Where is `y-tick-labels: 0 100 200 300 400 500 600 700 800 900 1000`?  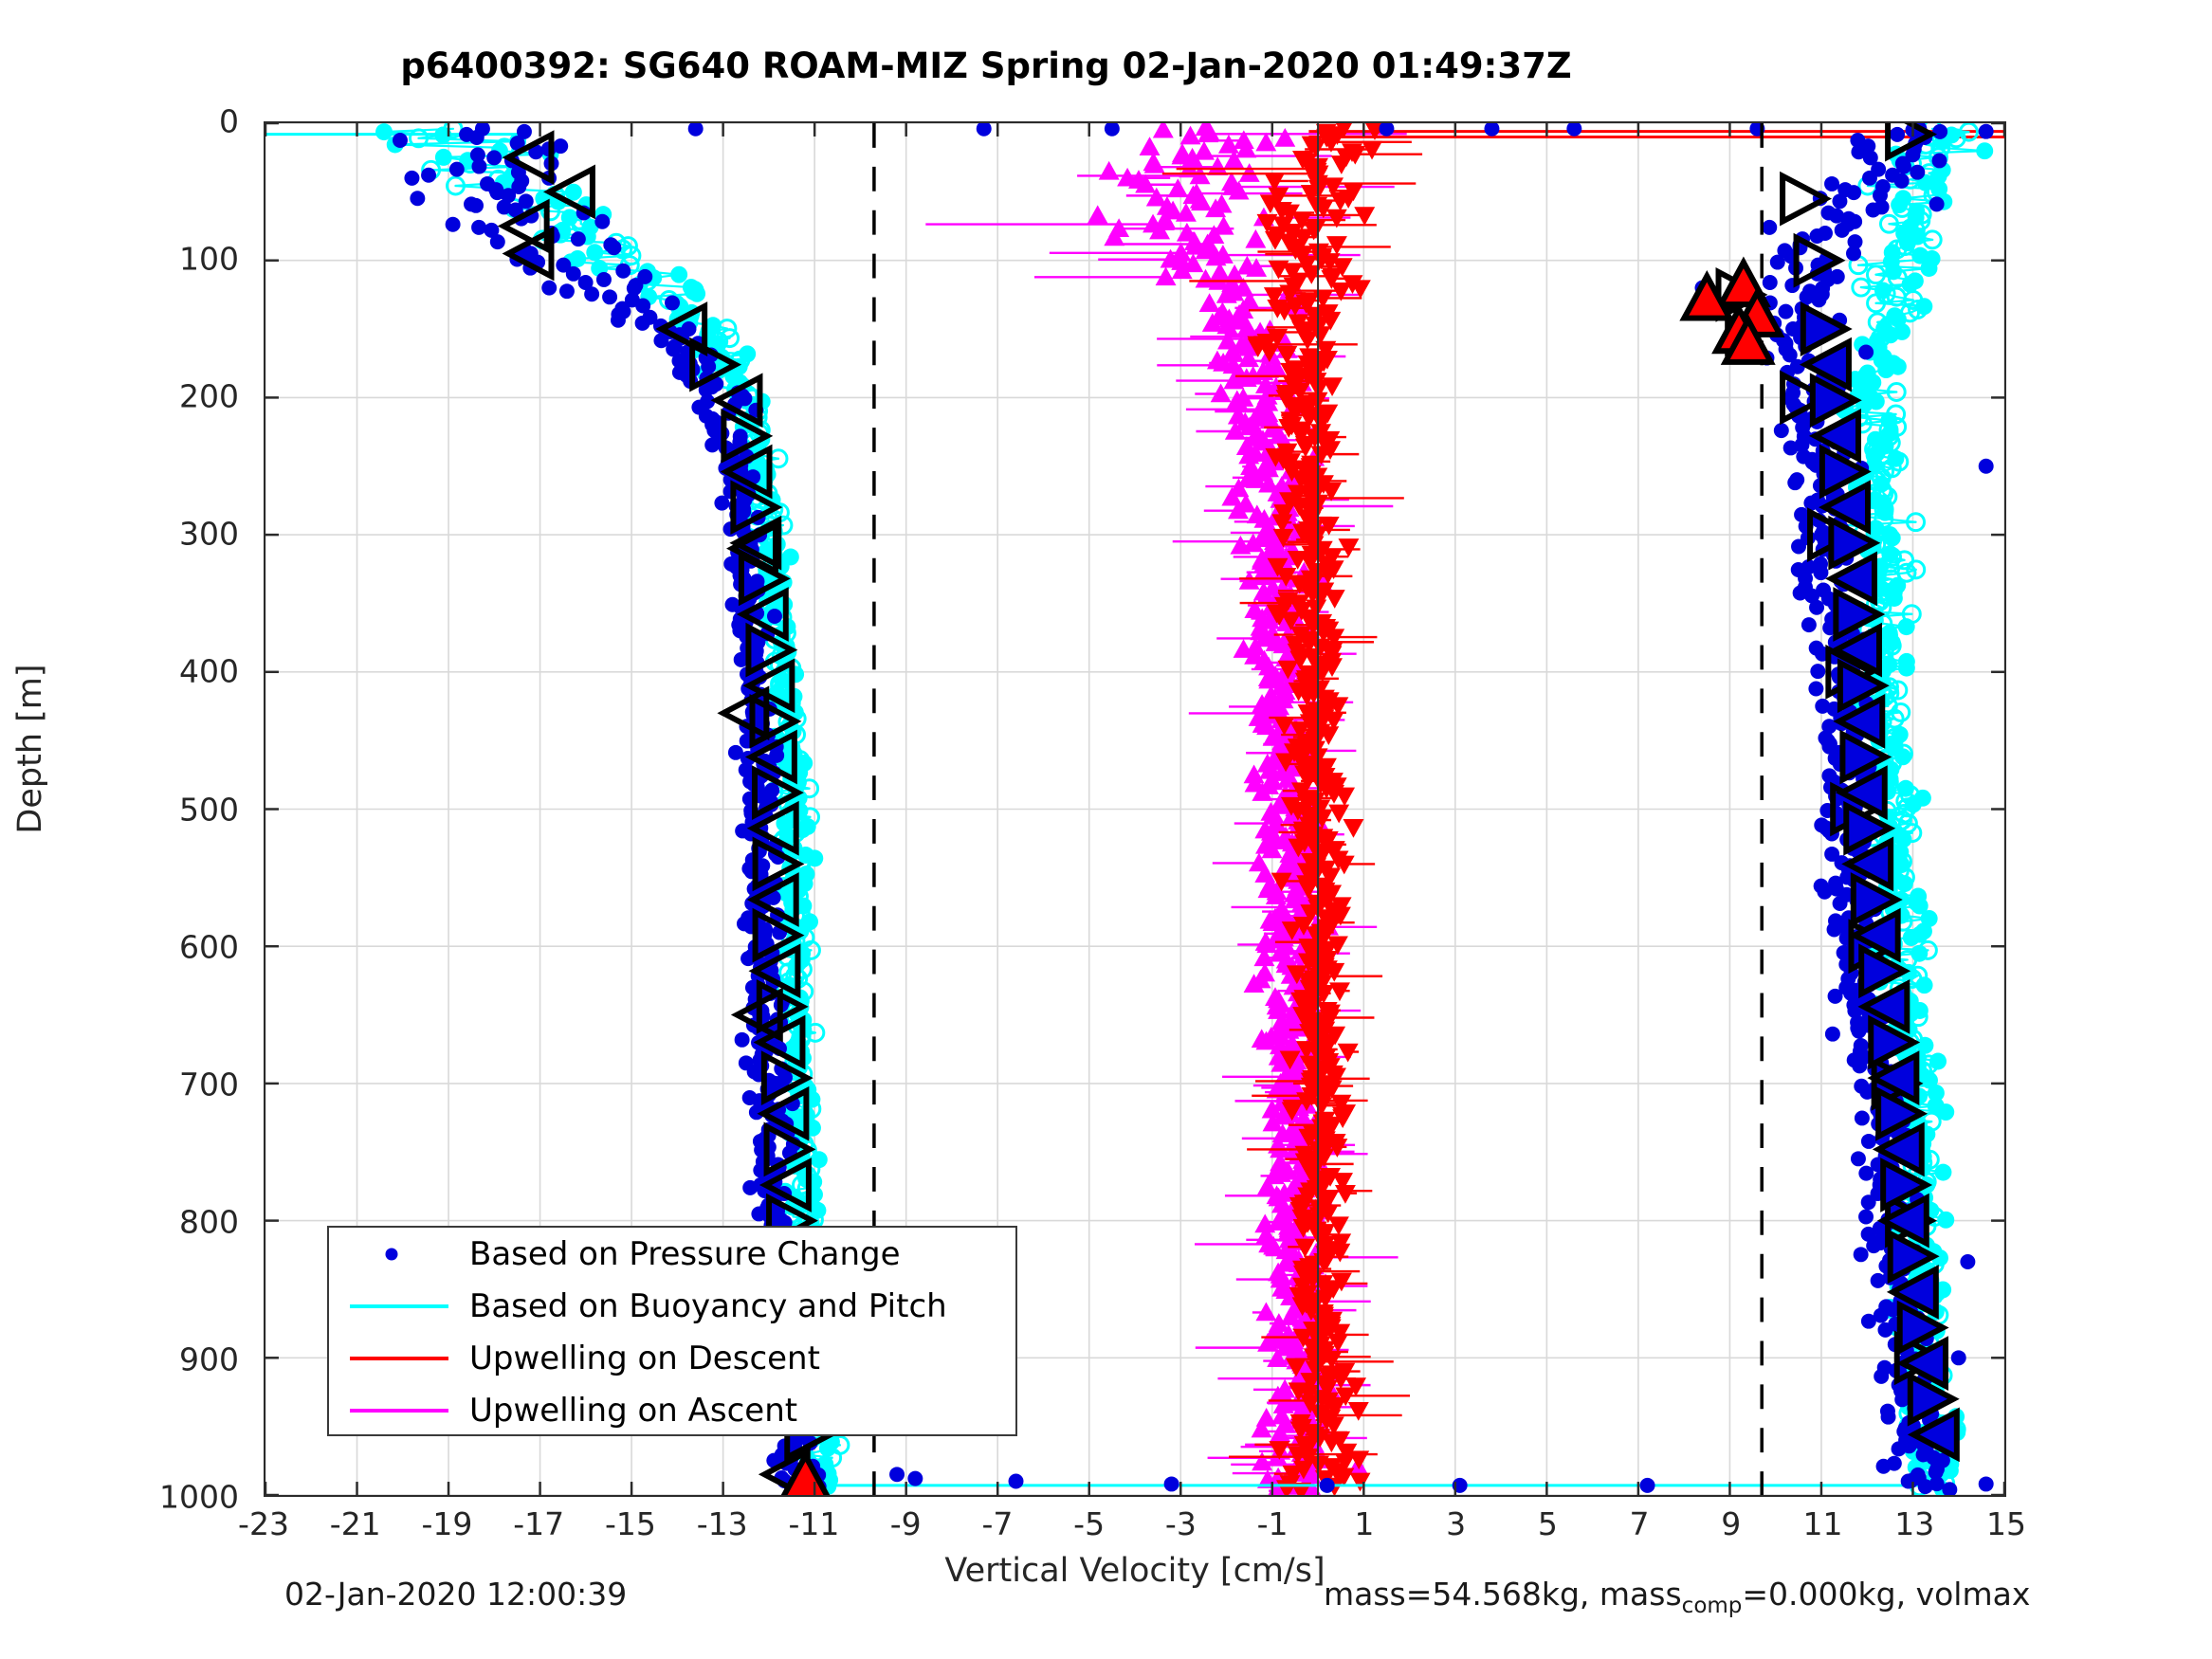
y-tick-labels: 0 100 200 300 400 500 600 700 800 900 1000 is located at coordinates (127, 829).